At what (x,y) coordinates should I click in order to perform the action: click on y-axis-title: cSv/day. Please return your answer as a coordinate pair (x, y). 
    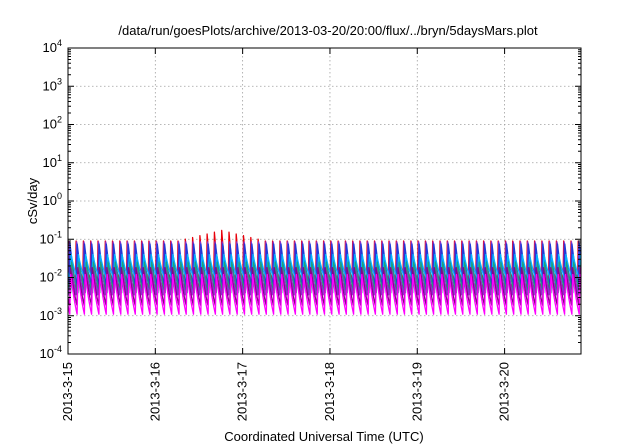
    Looking at the image, I should click on (32, 200).